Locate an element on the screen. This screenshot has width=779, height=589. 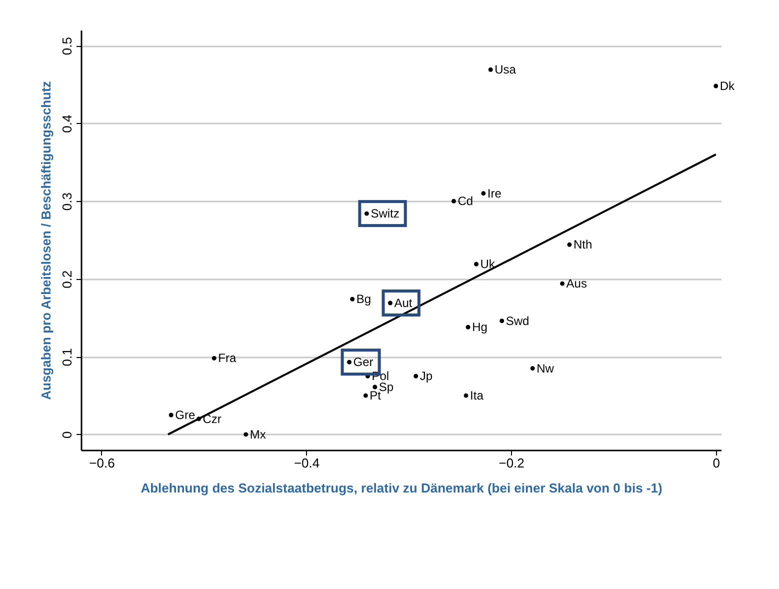
annotation: Mx is located at coordinates (258, 434).